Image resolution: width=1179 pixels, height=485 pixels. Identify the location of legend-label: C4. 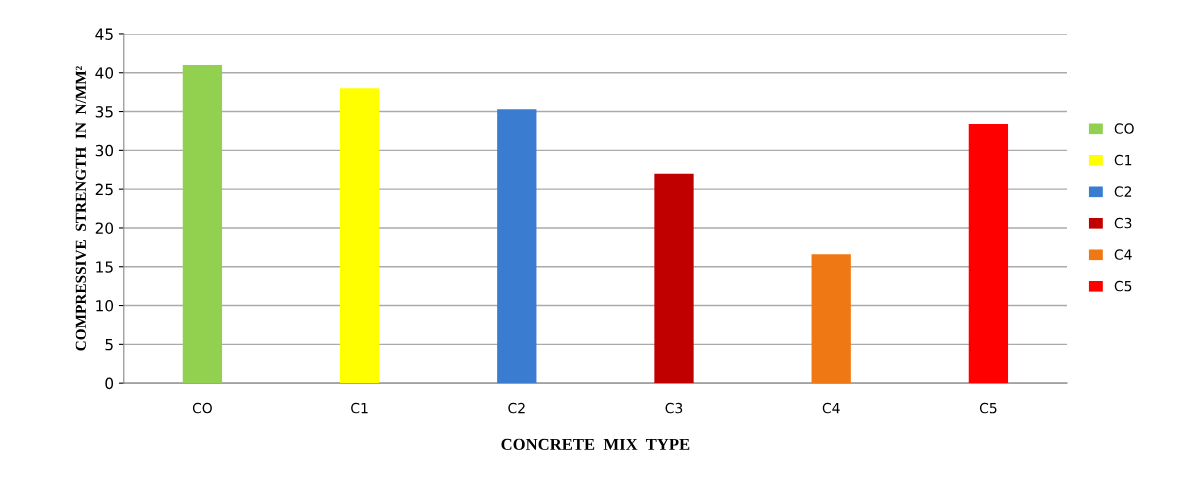
(1123, 254).